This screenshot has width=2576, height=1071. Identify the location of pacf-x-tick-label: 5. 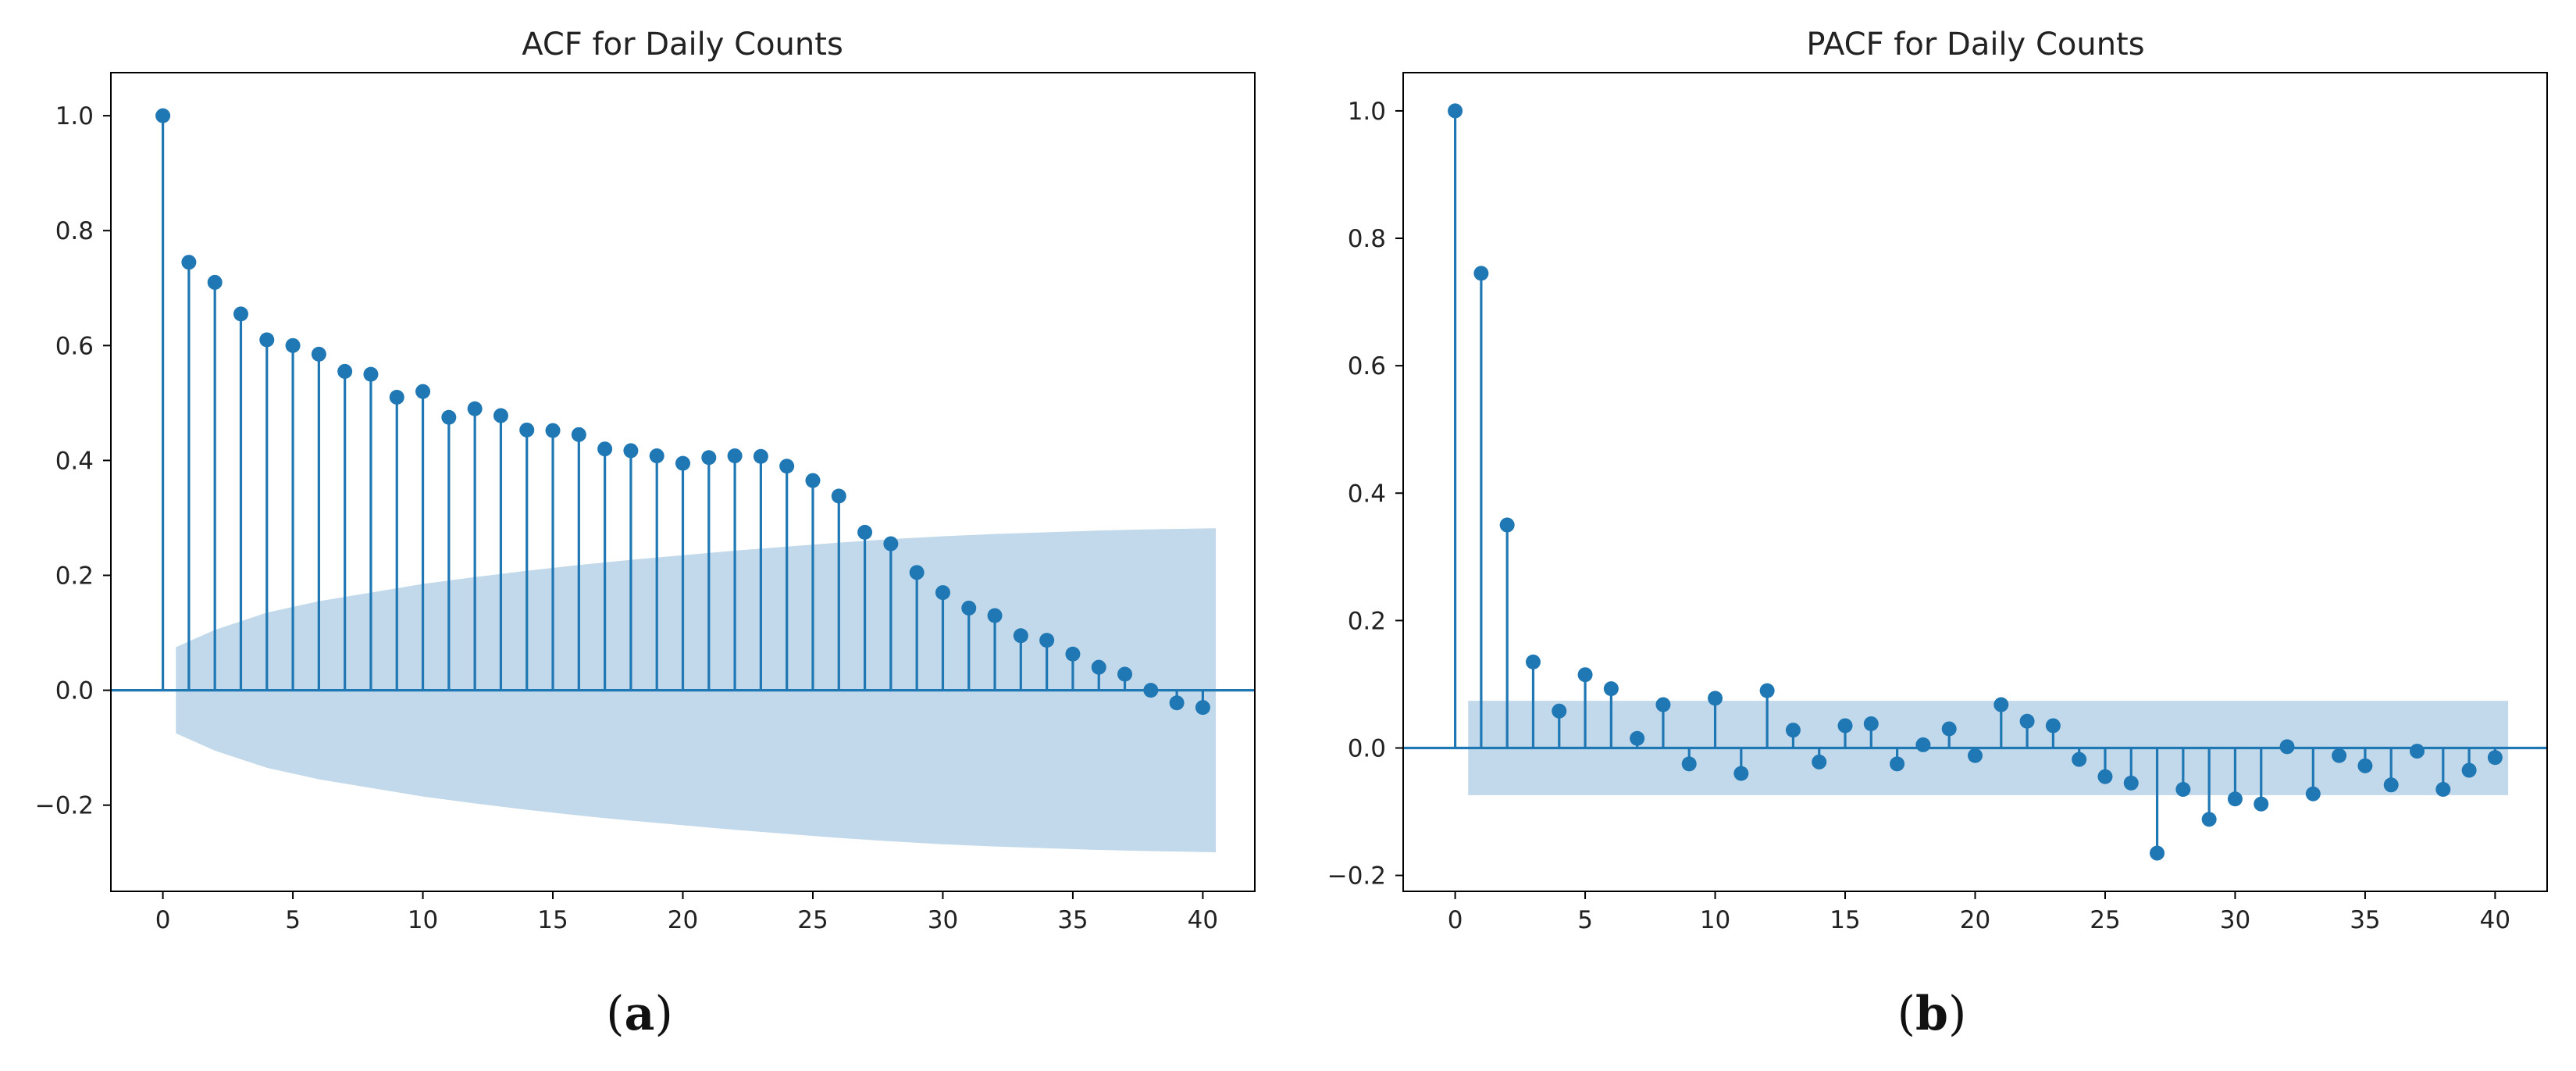
(1585, 920).